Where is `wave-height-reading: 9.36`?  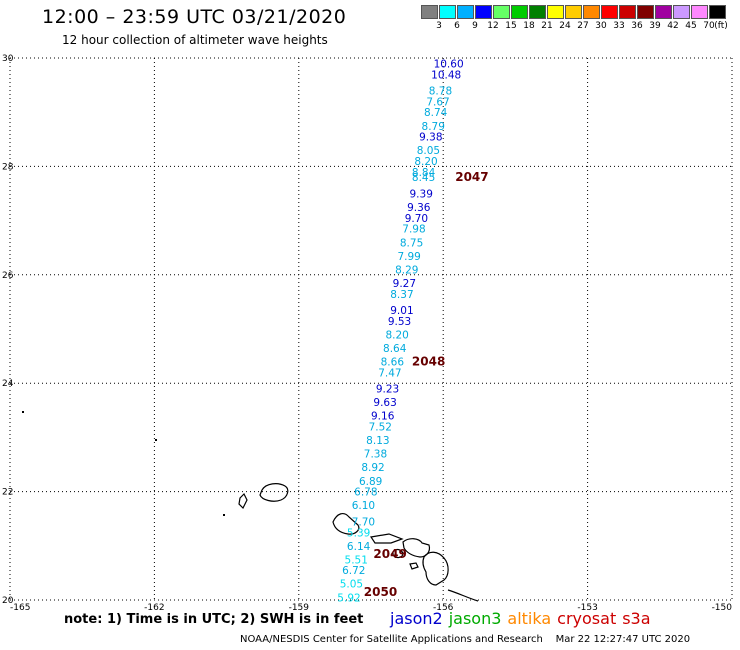
wave-height-reading: 9.36 is located at coordinates (419, 208).